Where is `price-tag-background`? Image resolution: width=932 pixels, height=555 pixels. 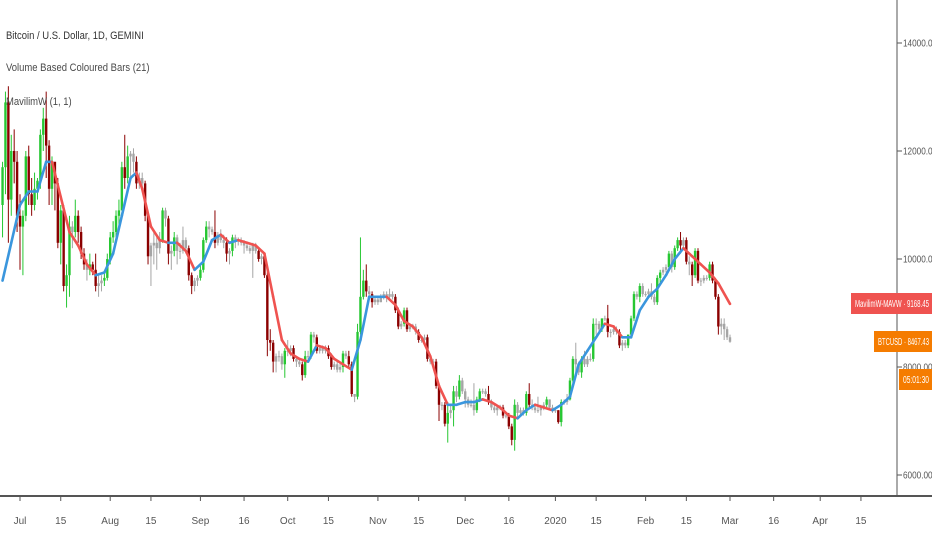
price-tag-background is located at coordinates (891, 303).